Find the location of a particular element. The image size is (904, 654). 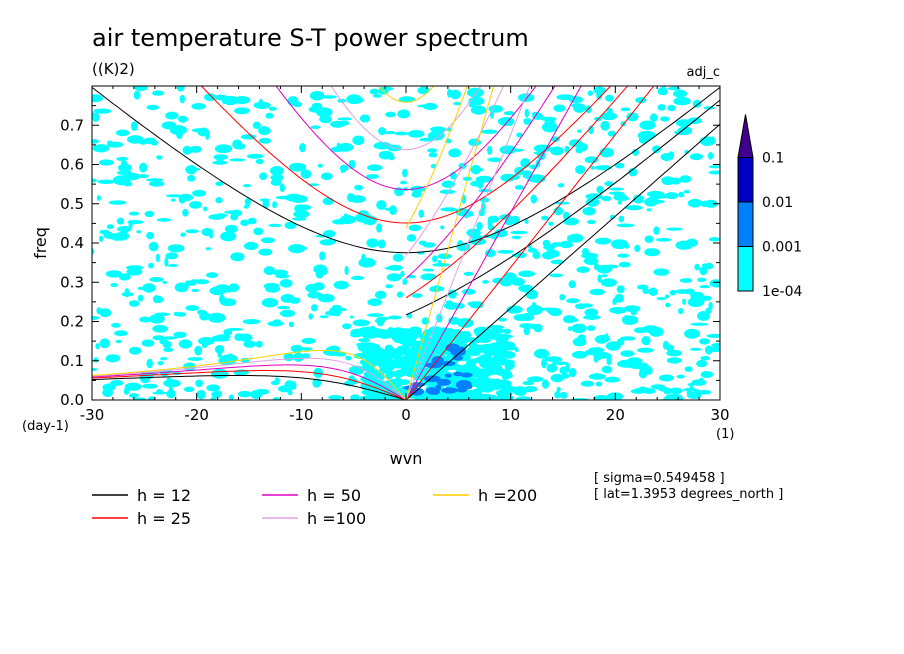

legend-label: h =200 is located at coordinates (507, 495).